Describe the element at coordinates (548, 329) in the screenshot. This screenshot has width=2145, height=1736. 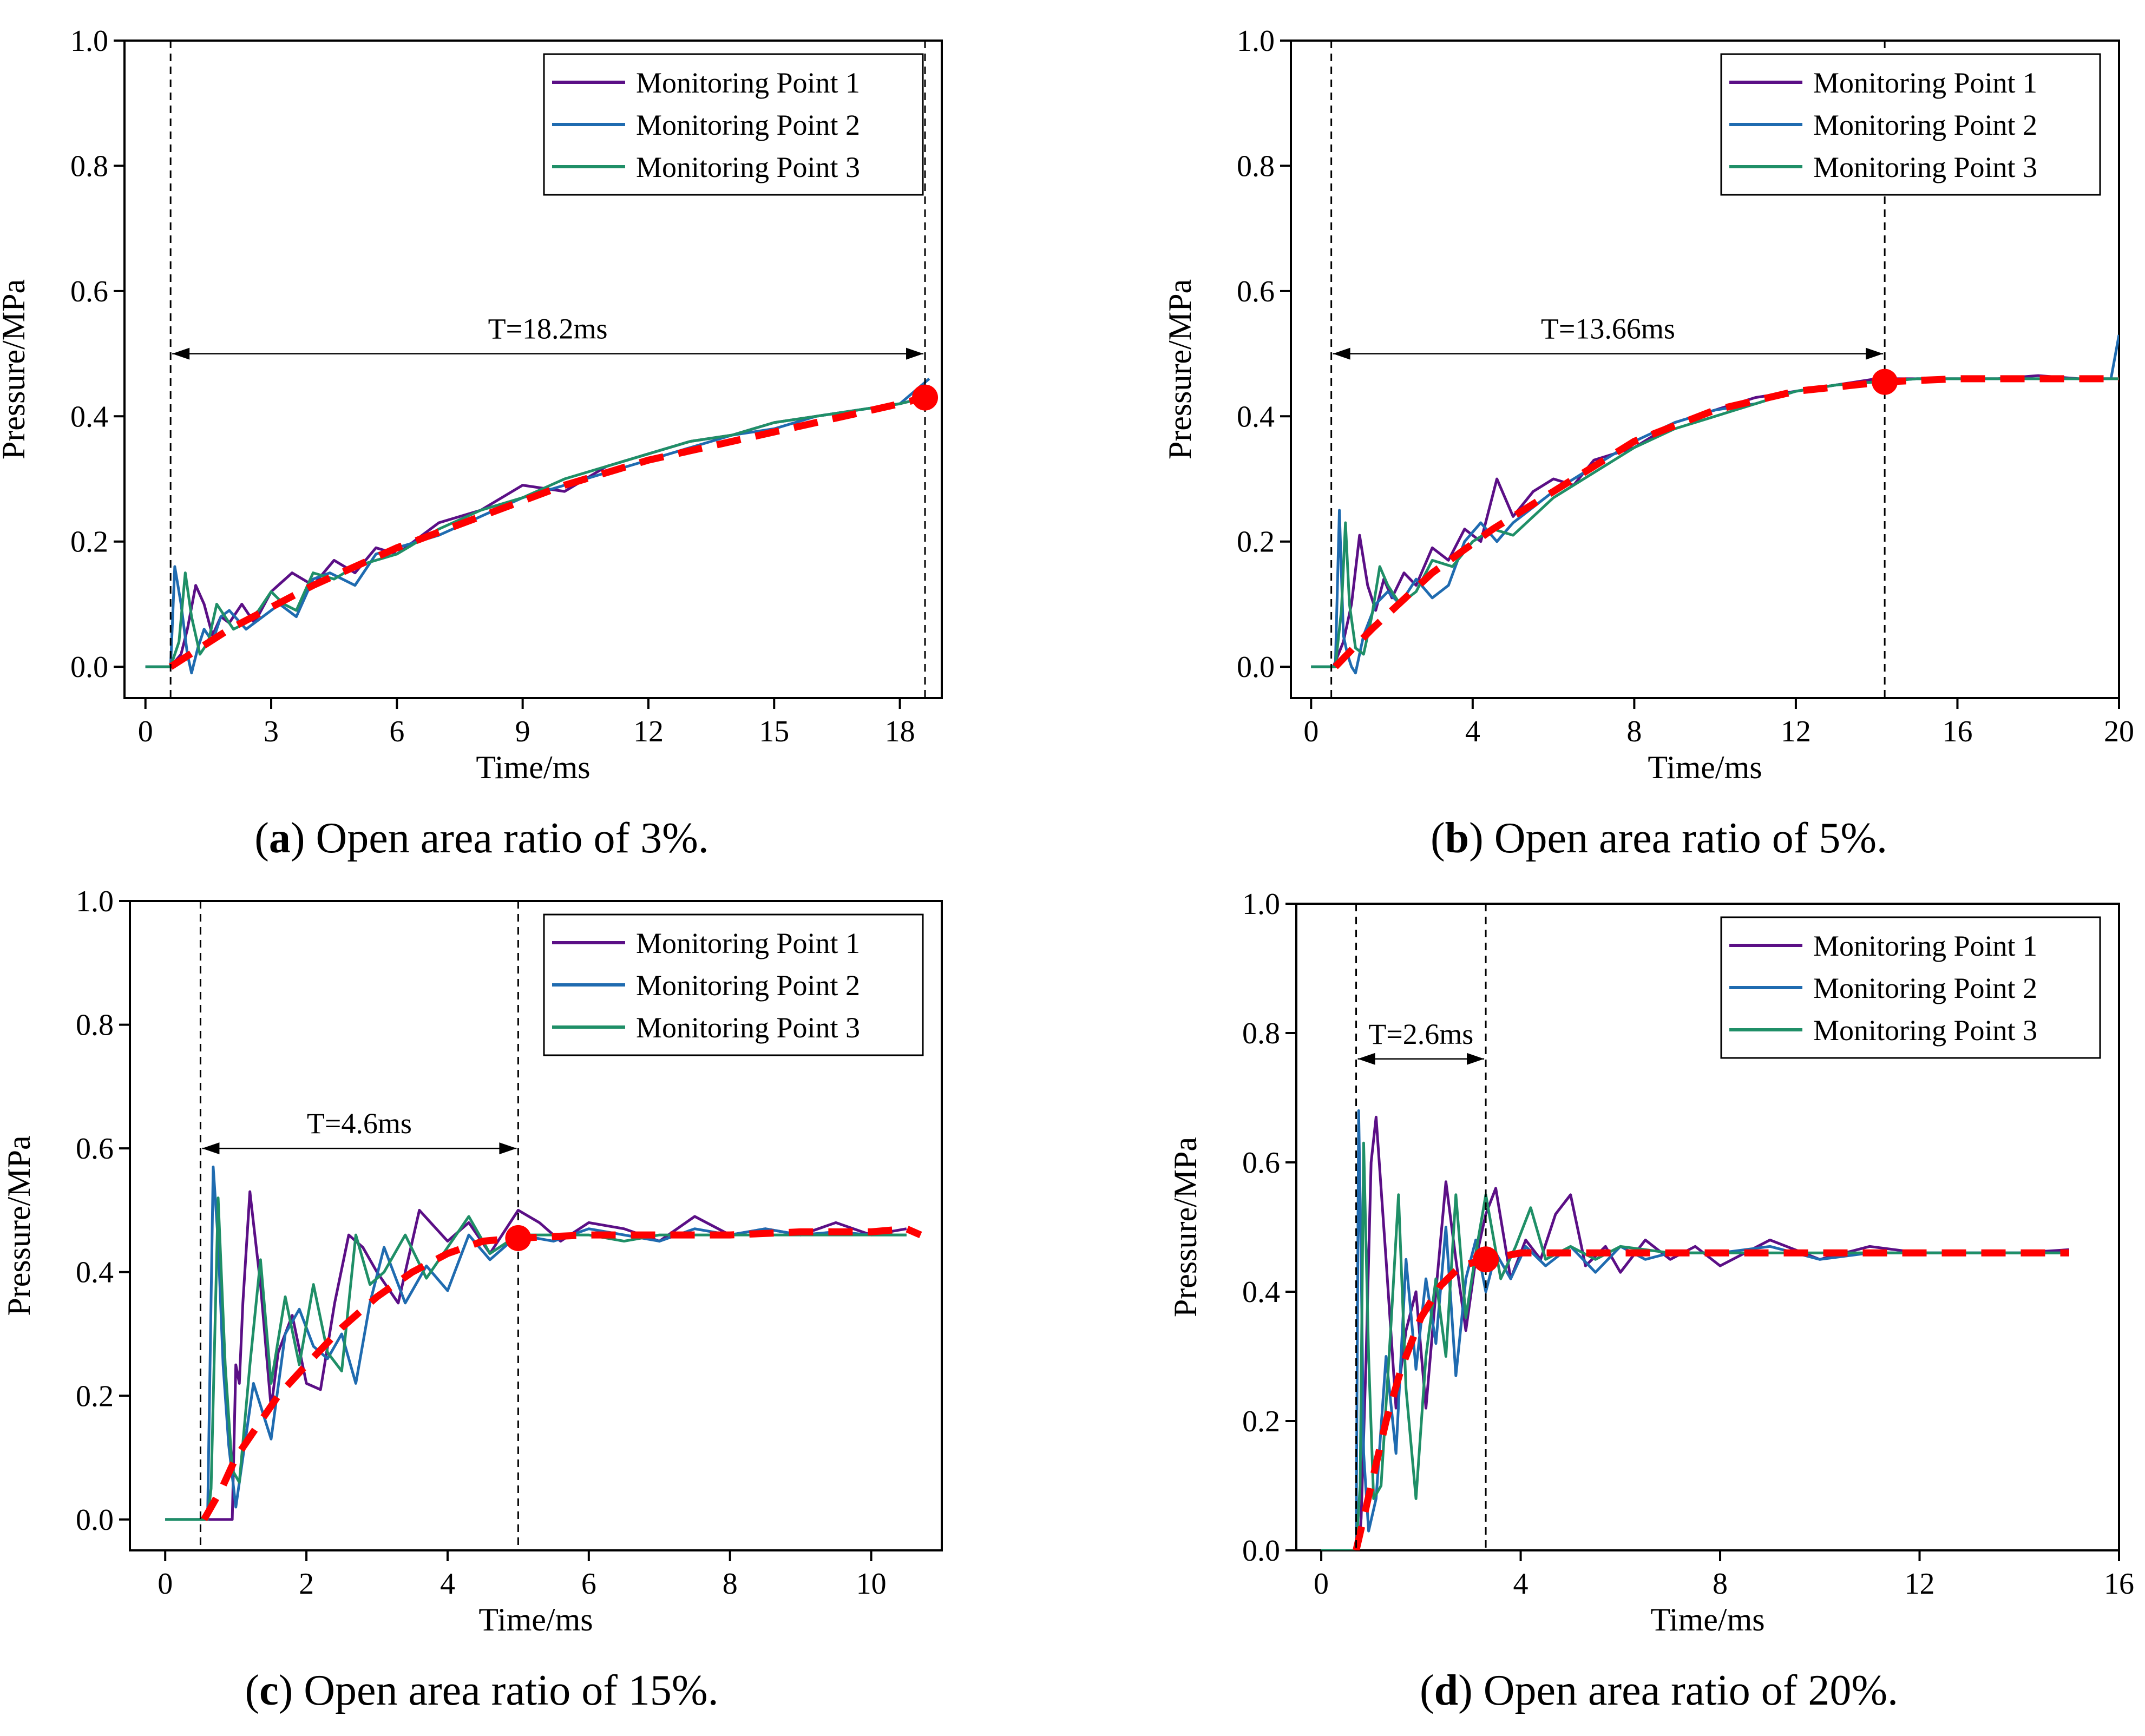
I see `span-label: T=18.2ms` at that location.